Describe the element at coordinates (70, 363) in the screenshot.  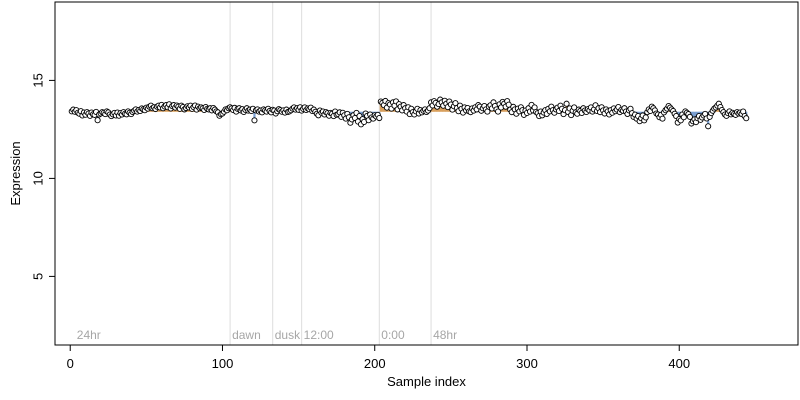
I see `x-tick-label: 0` at that location.